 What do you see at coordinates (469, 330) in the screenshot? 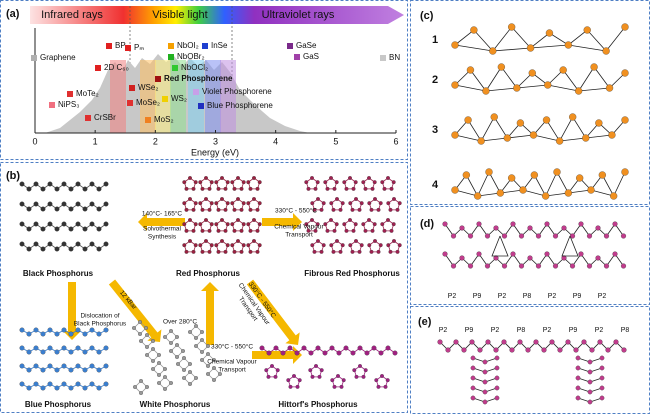
I see `site-label: P9` at bounding box center [469, 330].